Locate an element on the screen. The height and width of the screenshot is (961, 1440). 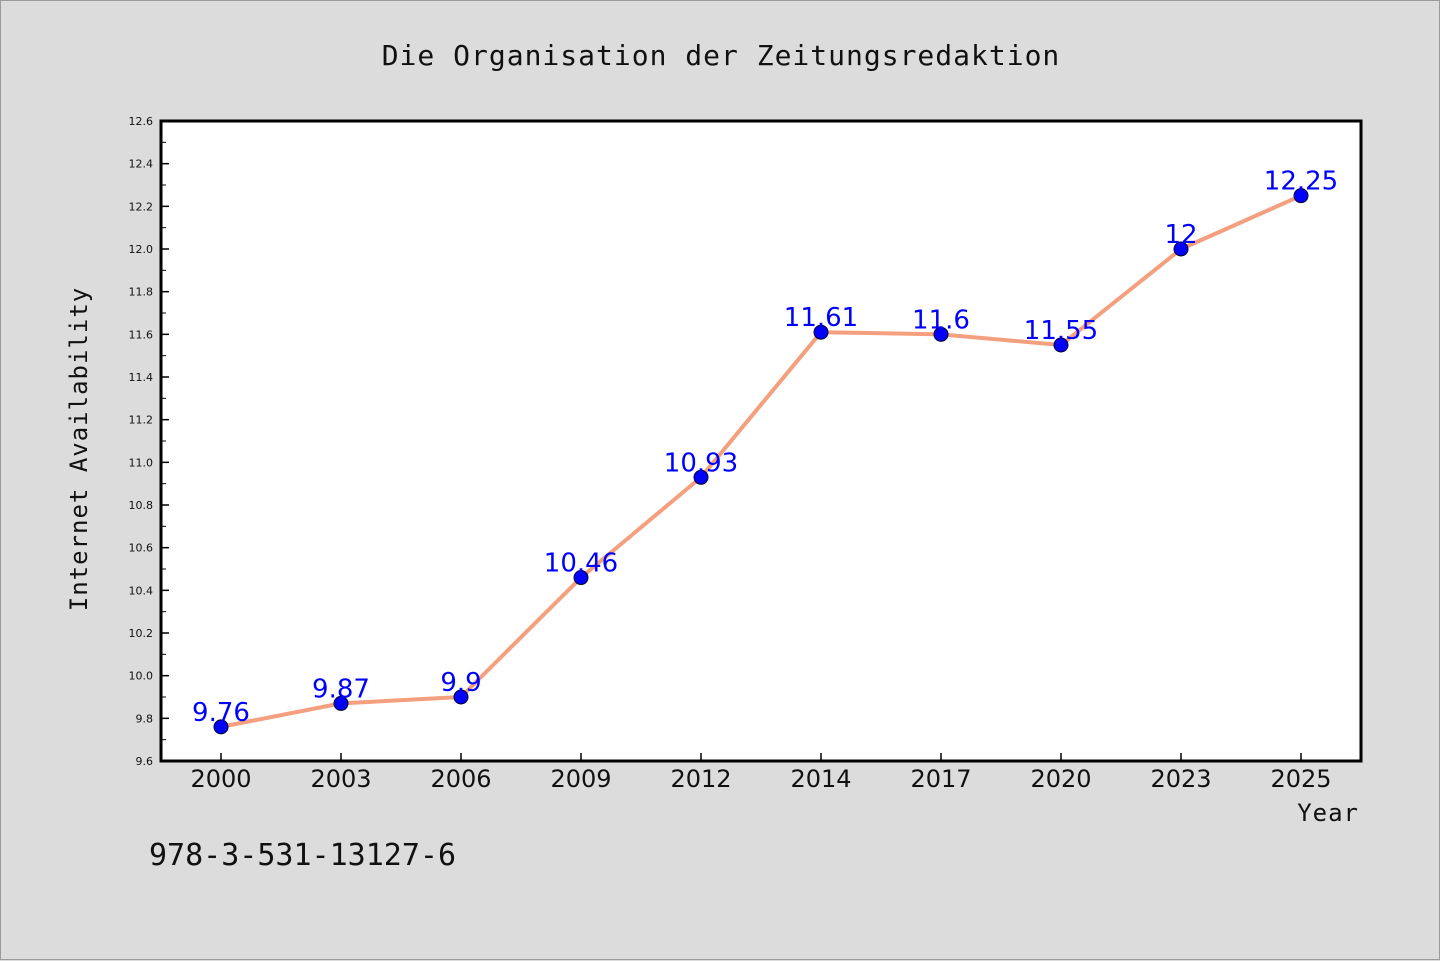
y-tick-label: 10.4 is located at coordinates (141, 590).